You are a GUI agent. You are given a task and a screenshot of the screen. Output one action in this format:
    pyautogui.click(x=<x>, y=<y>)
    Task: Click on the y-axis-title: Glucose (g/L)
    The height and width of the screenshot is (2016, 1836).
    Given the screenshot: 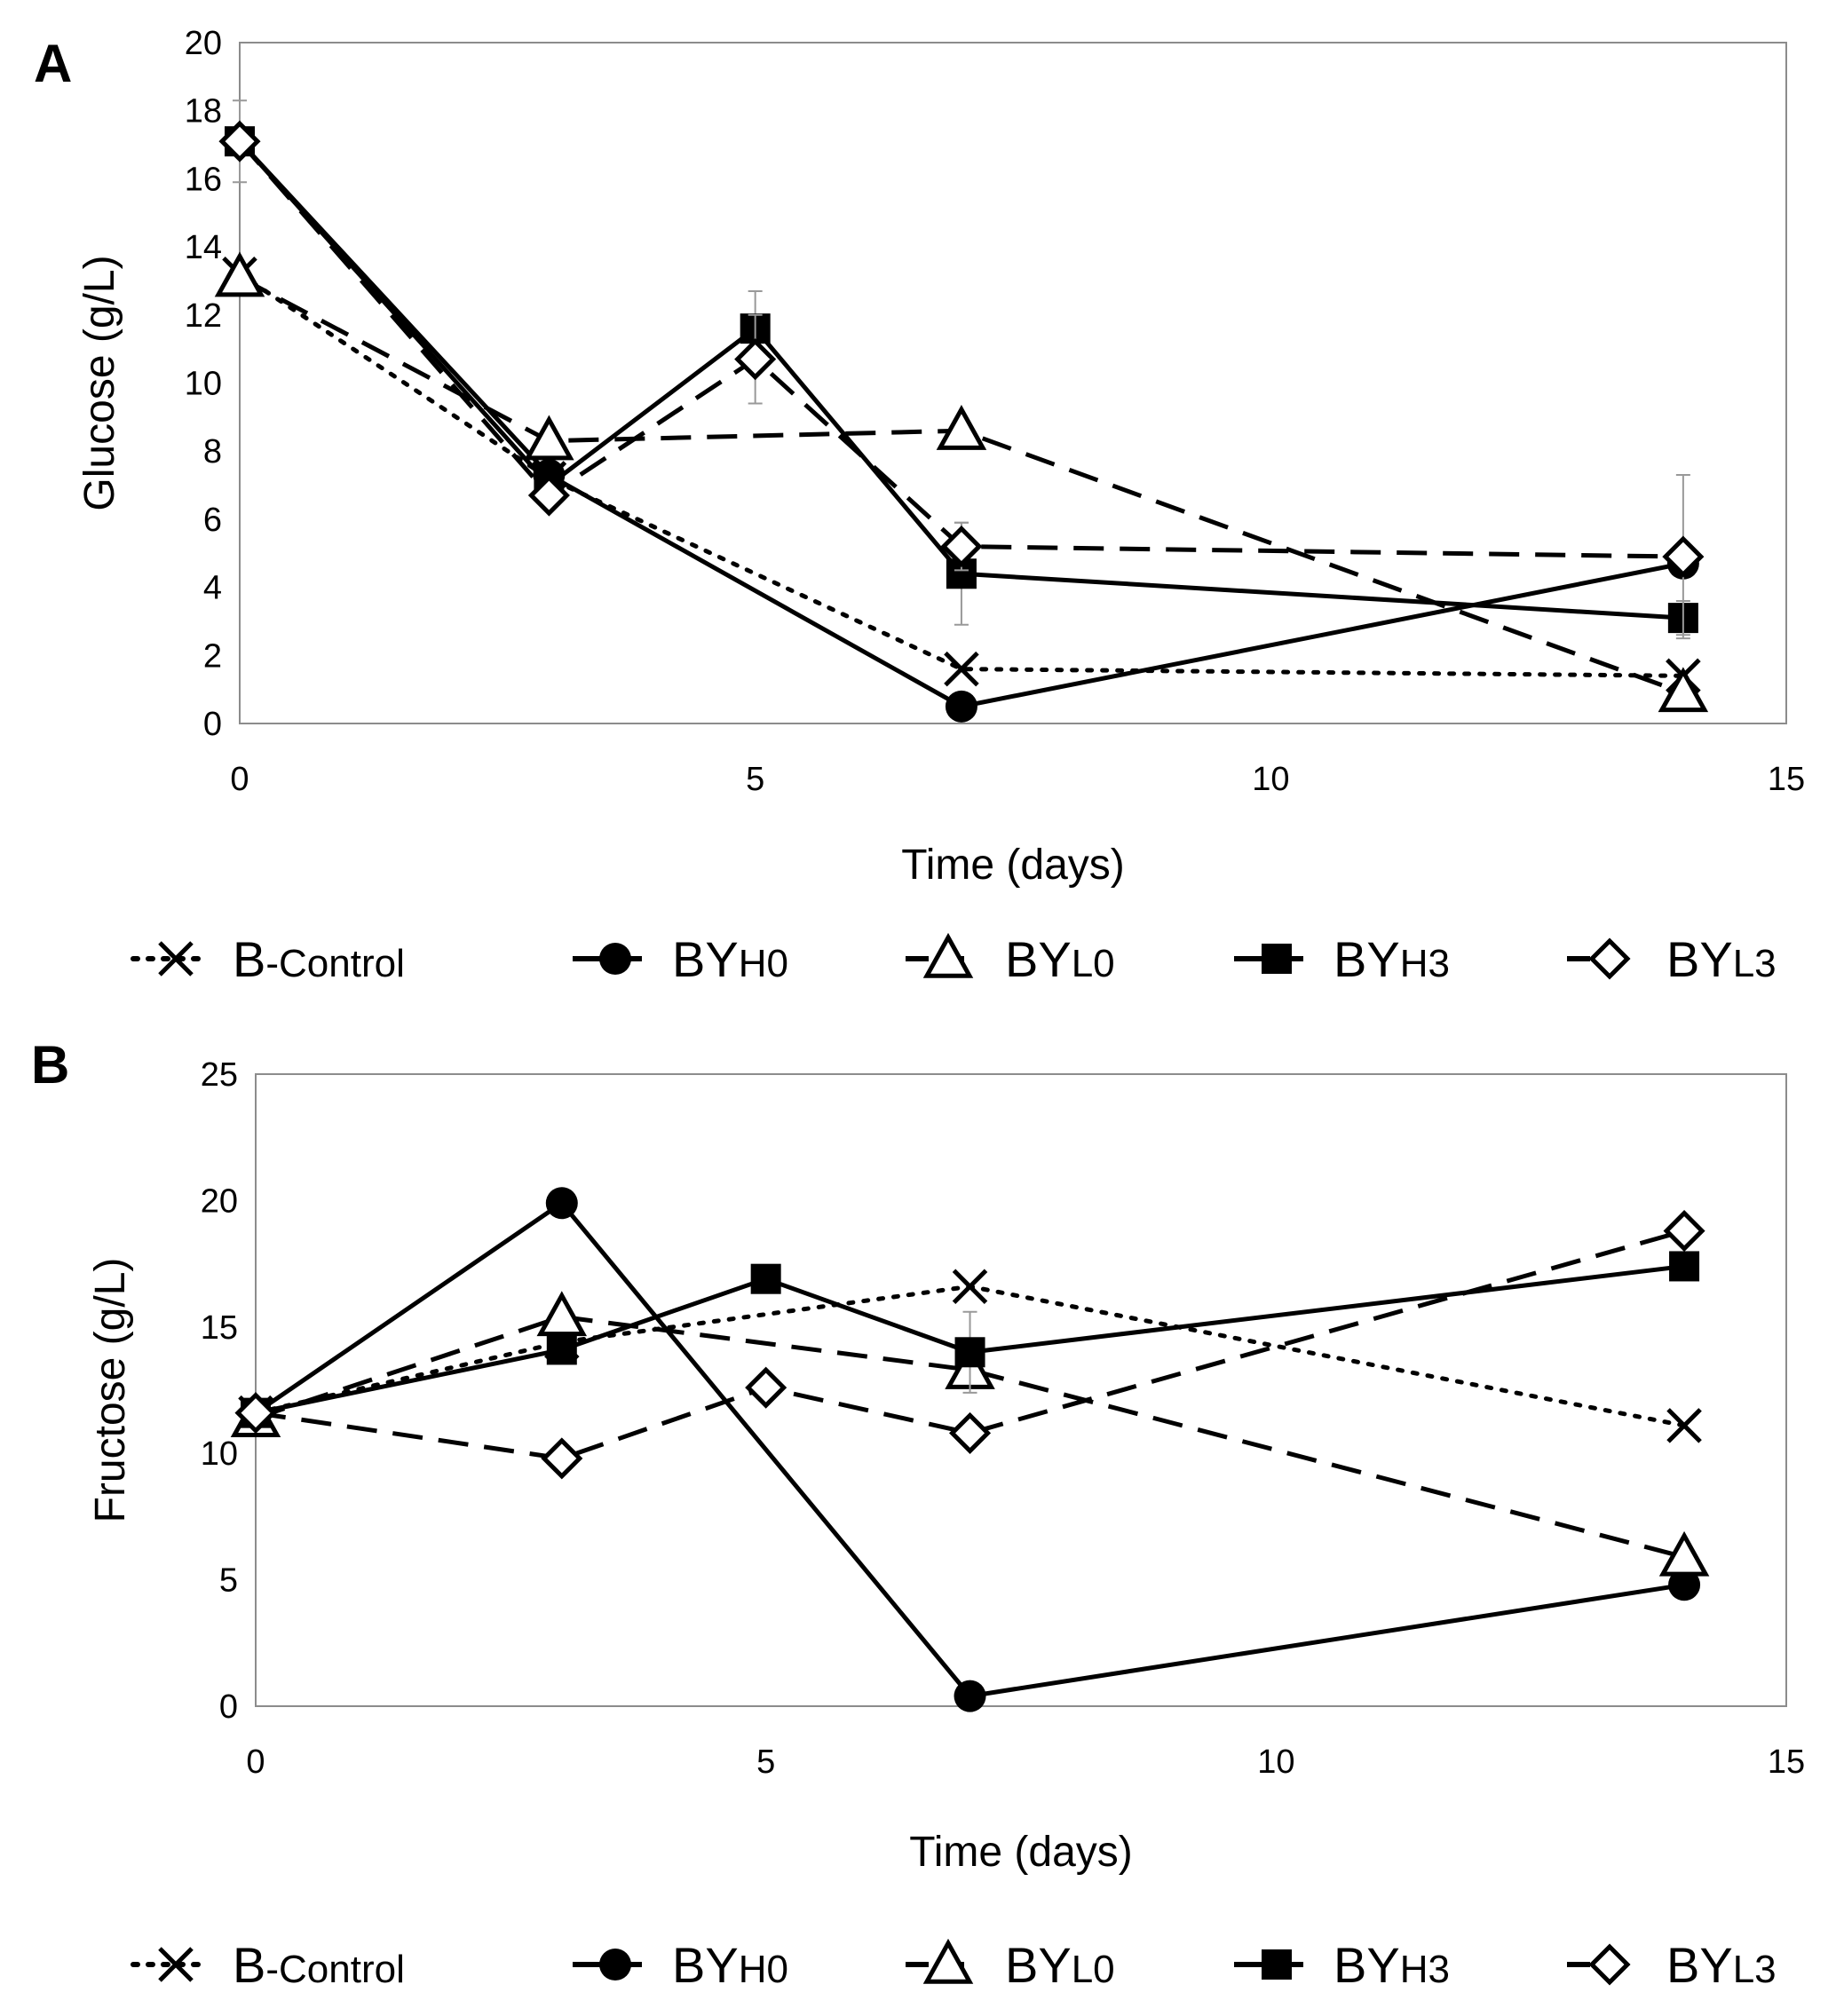 What is the action you would take?
    pyautogui.click(x=99, y=382)
    